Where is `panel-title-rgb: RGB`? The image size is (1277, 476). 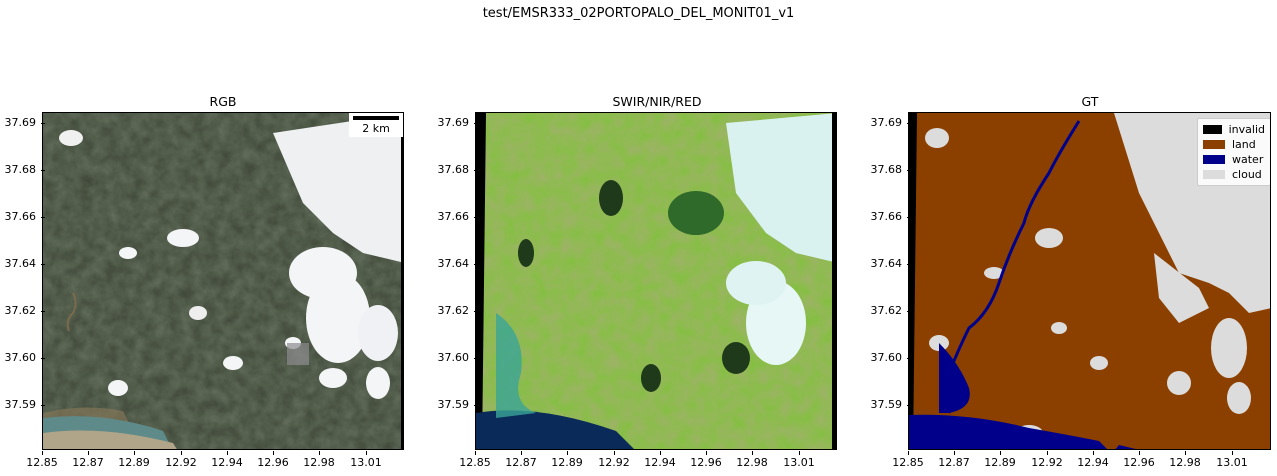 panel-title-rgb: RGB is located at coordinates (223, 101).